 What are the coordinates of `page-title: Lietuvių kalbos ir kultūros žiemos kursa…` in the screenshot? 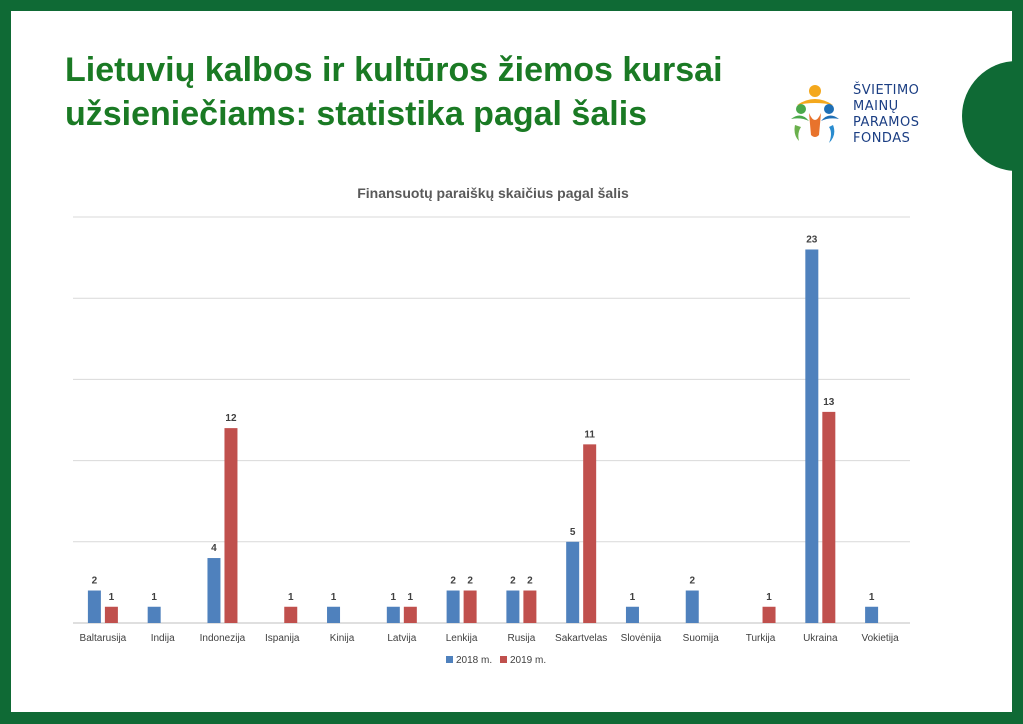 It's located at (415, 92).